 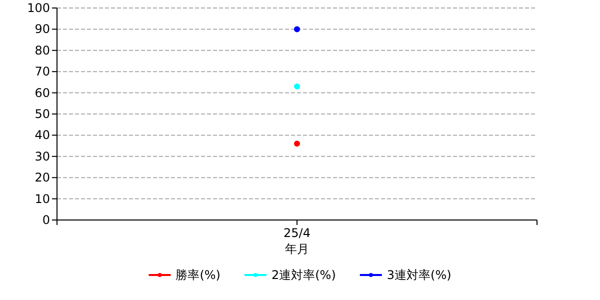 I want to click on y-tick-label: 10, so click(x=42, y=199).